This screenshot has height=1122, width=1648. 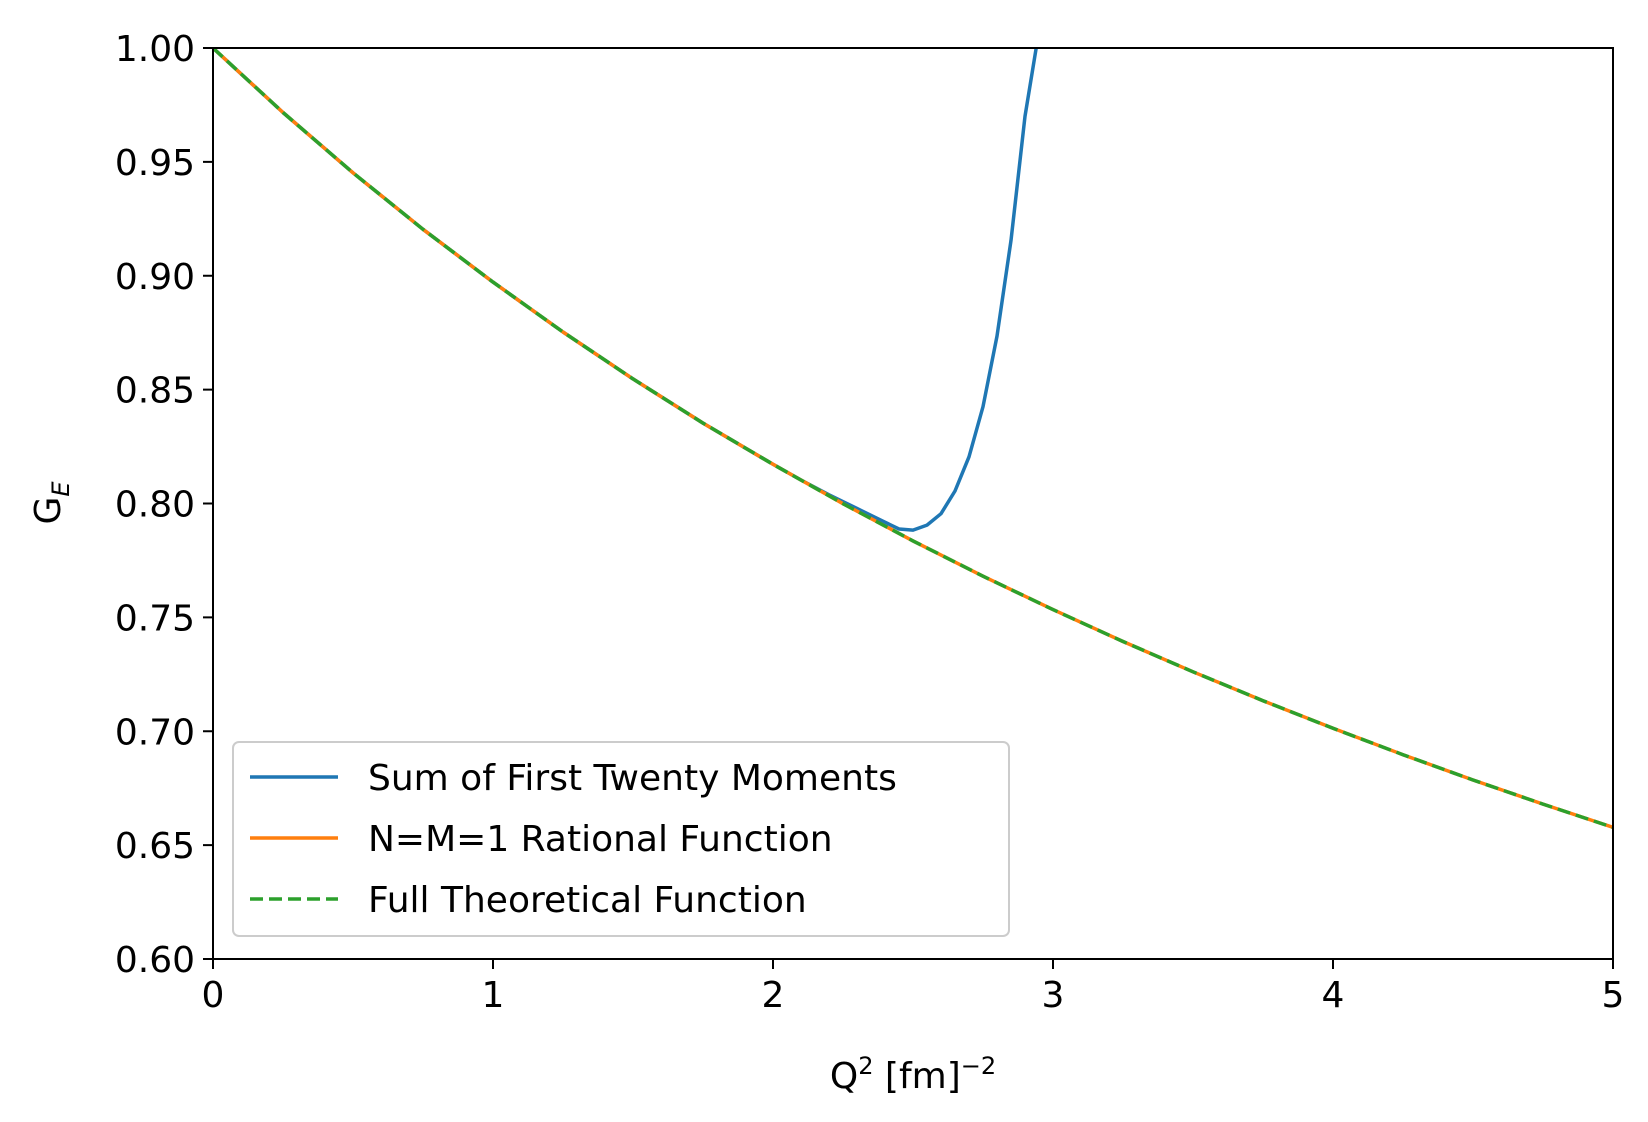 What do you see at coordinates (155, 846) in the screenshot?
I see `y-tick-label: 0.65` at bounding box center [155, 846].